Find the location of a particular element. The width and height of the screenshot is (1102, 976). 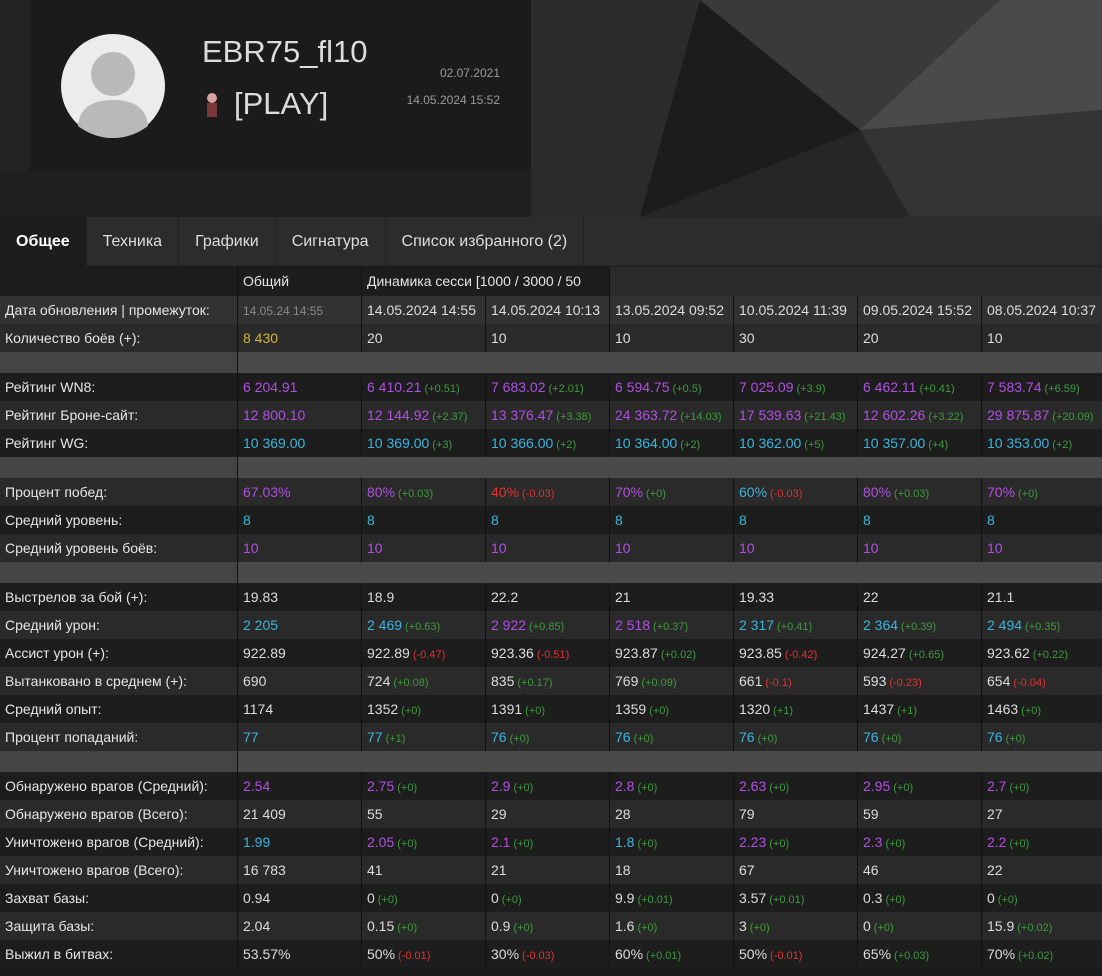

cell-value: 09.05.2024 15:52 is located at coordinates (917, 310).